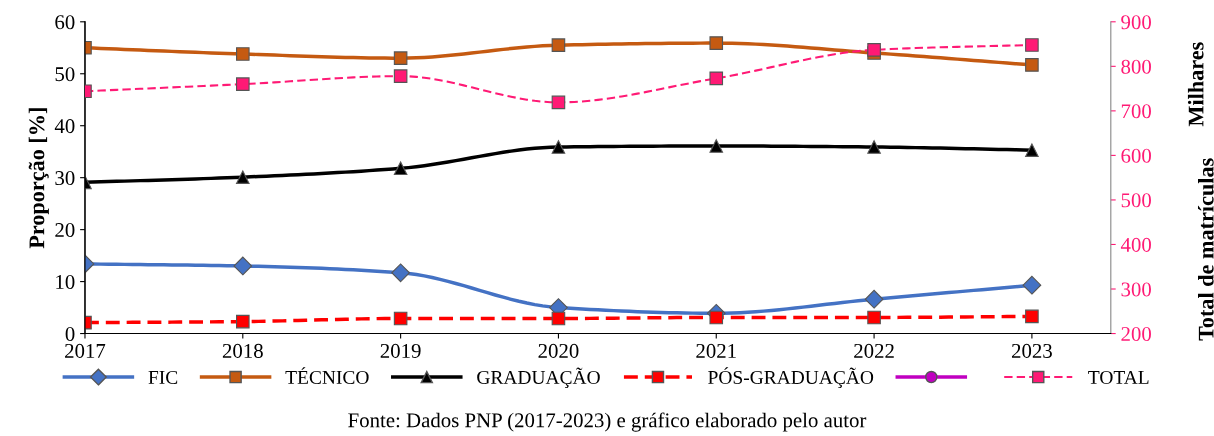 The height and width of the screenshot is (436, 1214). I want to click on y-tick-label: 40, so click(64, 126).